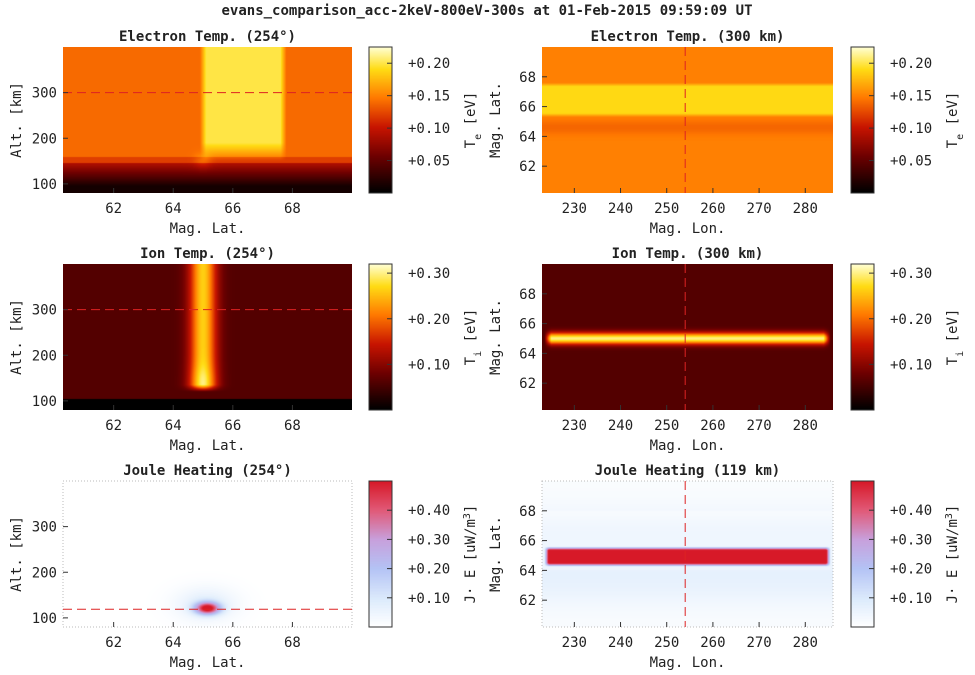  What do you see at coordinates (429, 511) in the screenshot?
I see `colorbar-tick-label: +0.40` at bounding box center [429, 511].